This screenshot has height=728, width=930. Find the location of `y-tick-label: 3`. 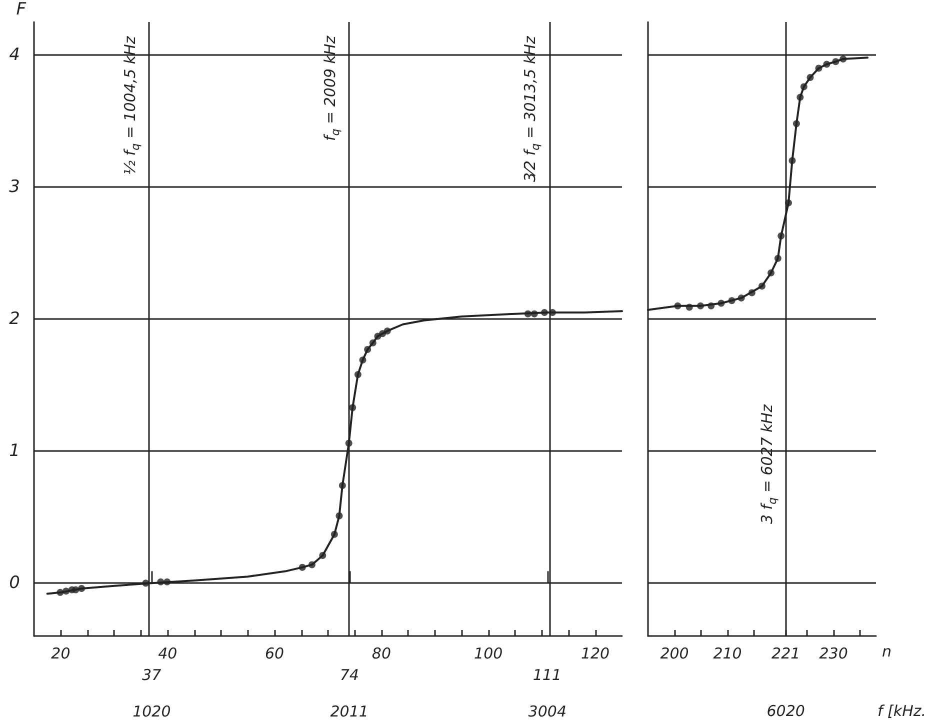

y-tick-label: 3 is located at coordinates (14, 187).